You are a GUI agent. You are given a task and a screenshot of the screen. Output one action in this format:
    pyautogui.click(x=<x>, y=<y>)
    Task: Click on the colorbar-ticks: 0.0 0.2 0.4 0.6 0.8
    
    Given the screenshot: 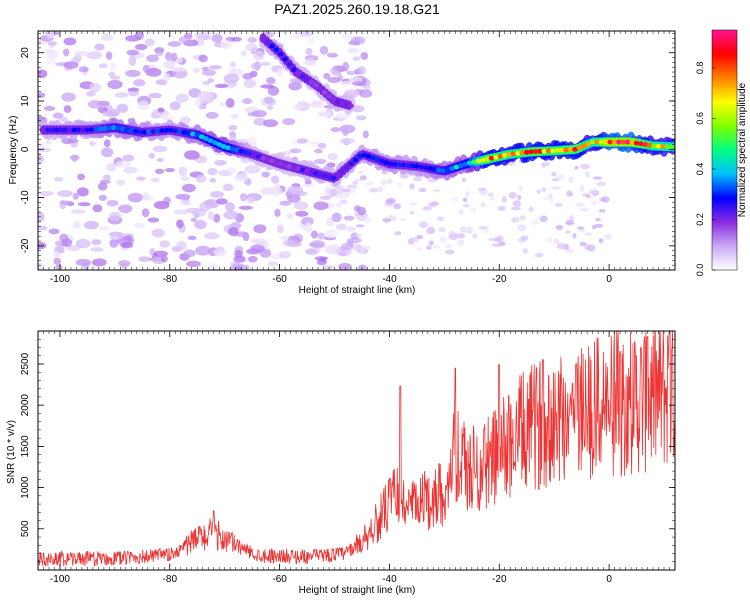 What is the action you would take?
    pyautogui.click(x=705, y=169)
    